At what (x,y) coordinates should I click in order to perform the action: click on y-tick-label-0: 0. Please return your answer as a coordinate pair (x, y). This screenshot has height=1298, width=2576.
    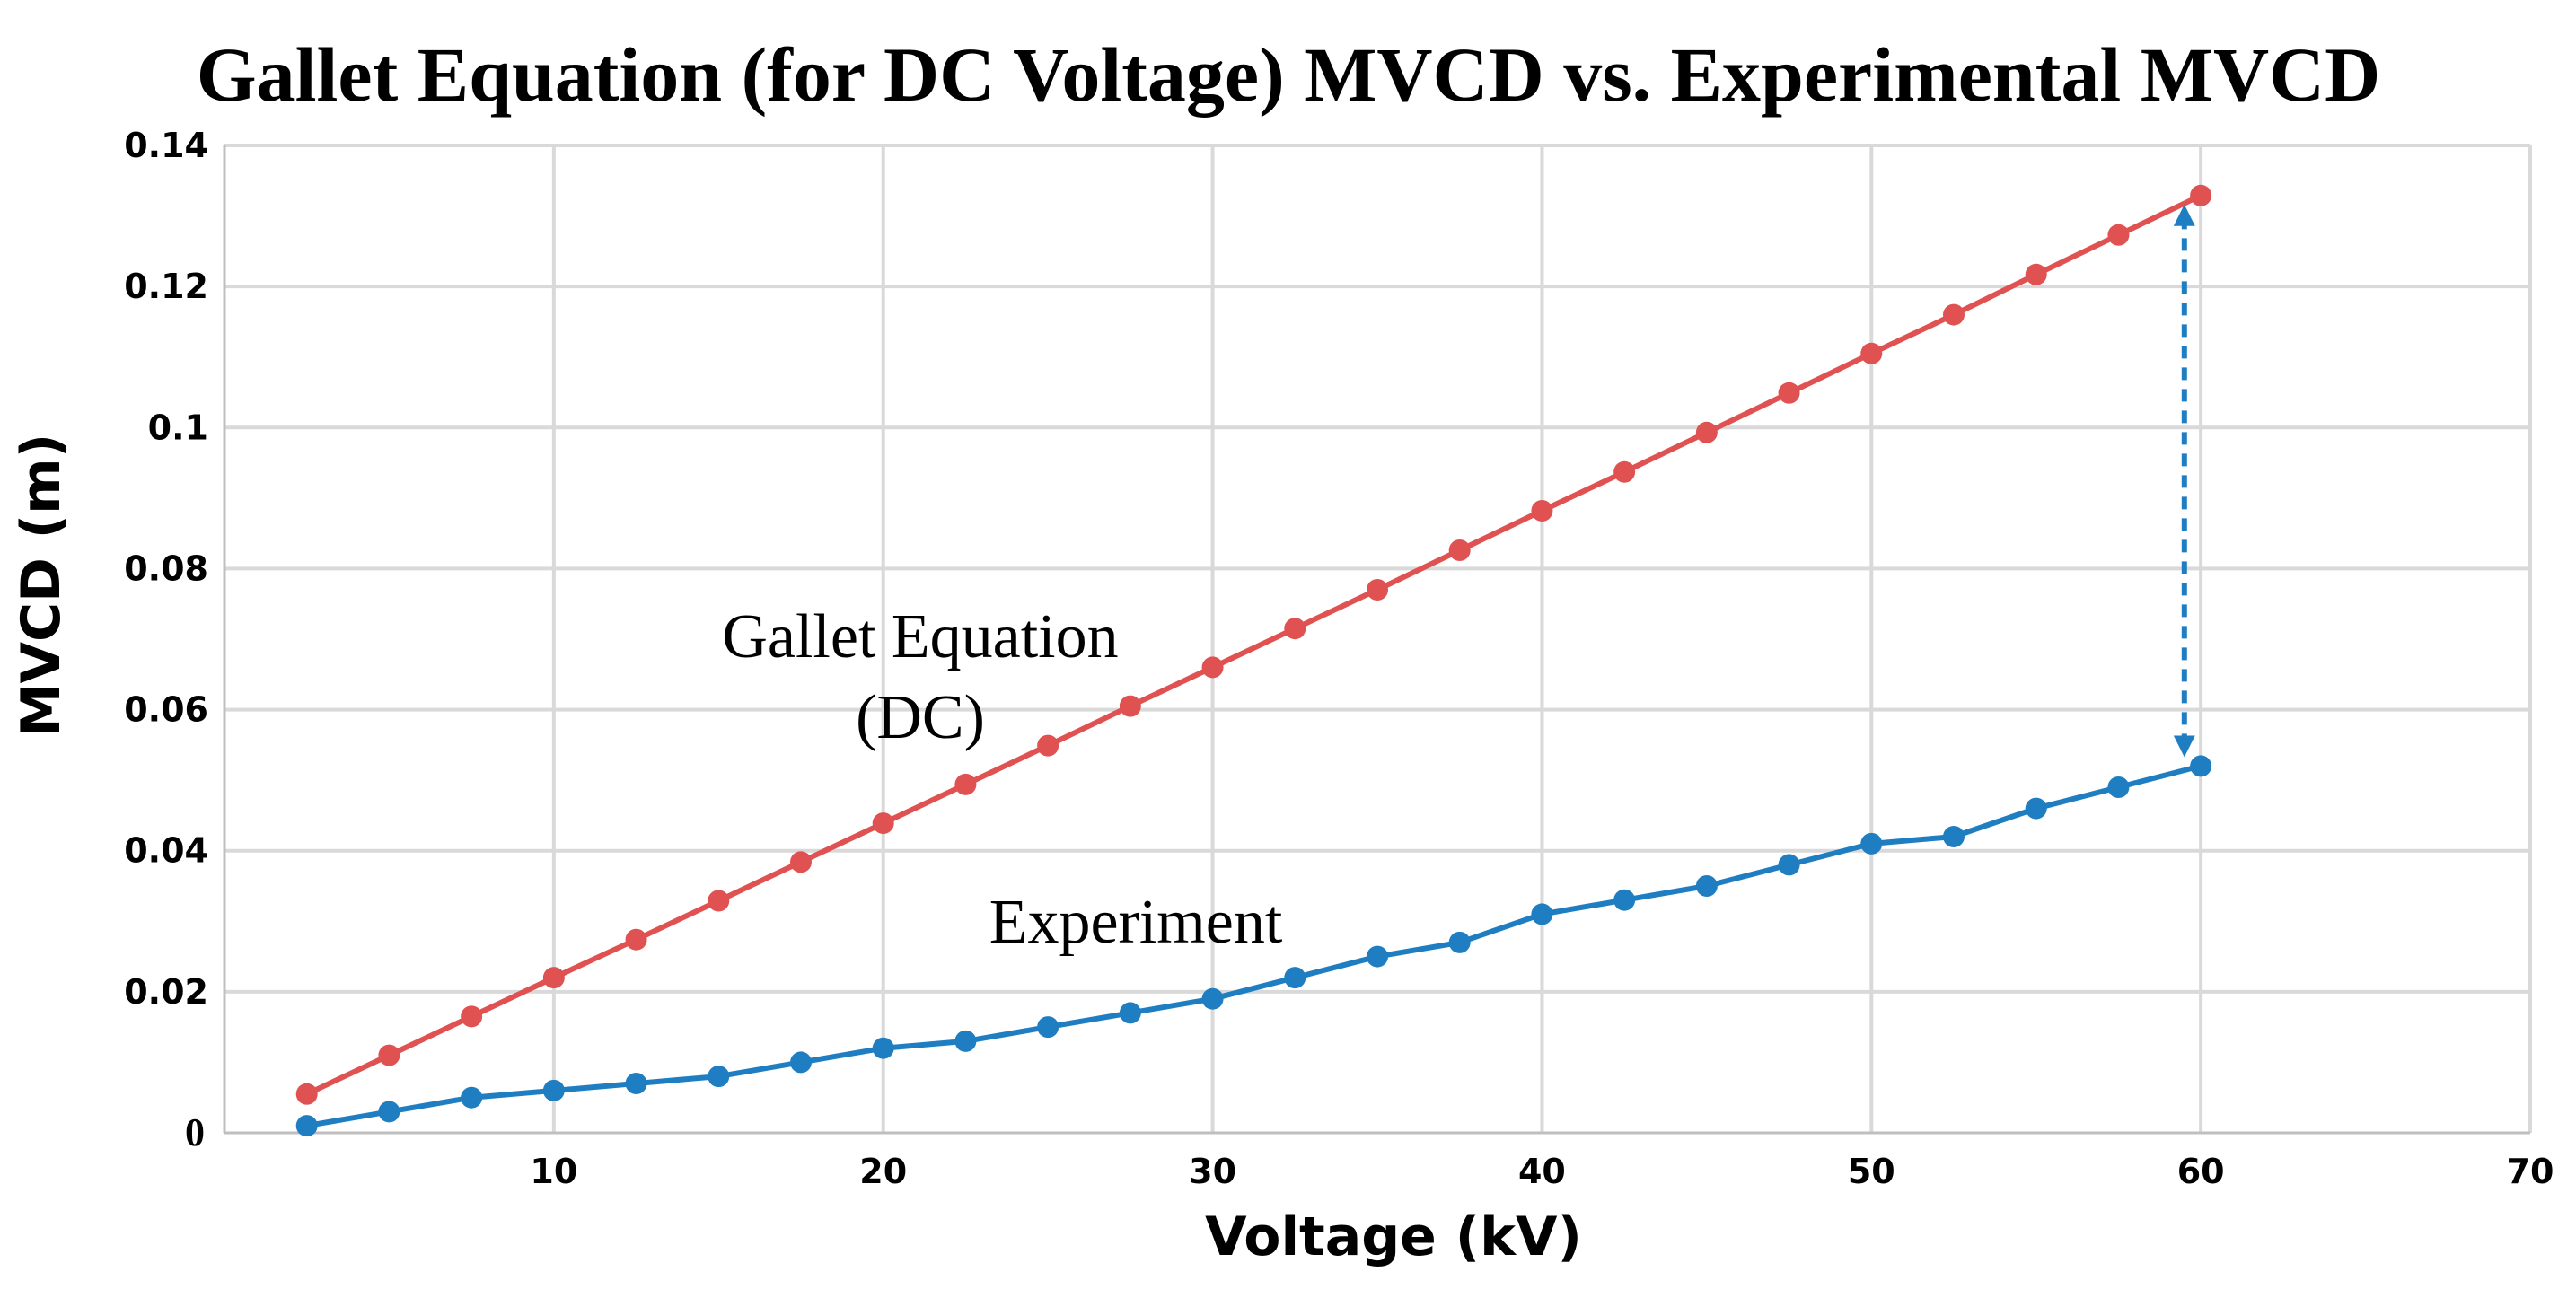
    Looking at the image, I should click on (195, 1132).